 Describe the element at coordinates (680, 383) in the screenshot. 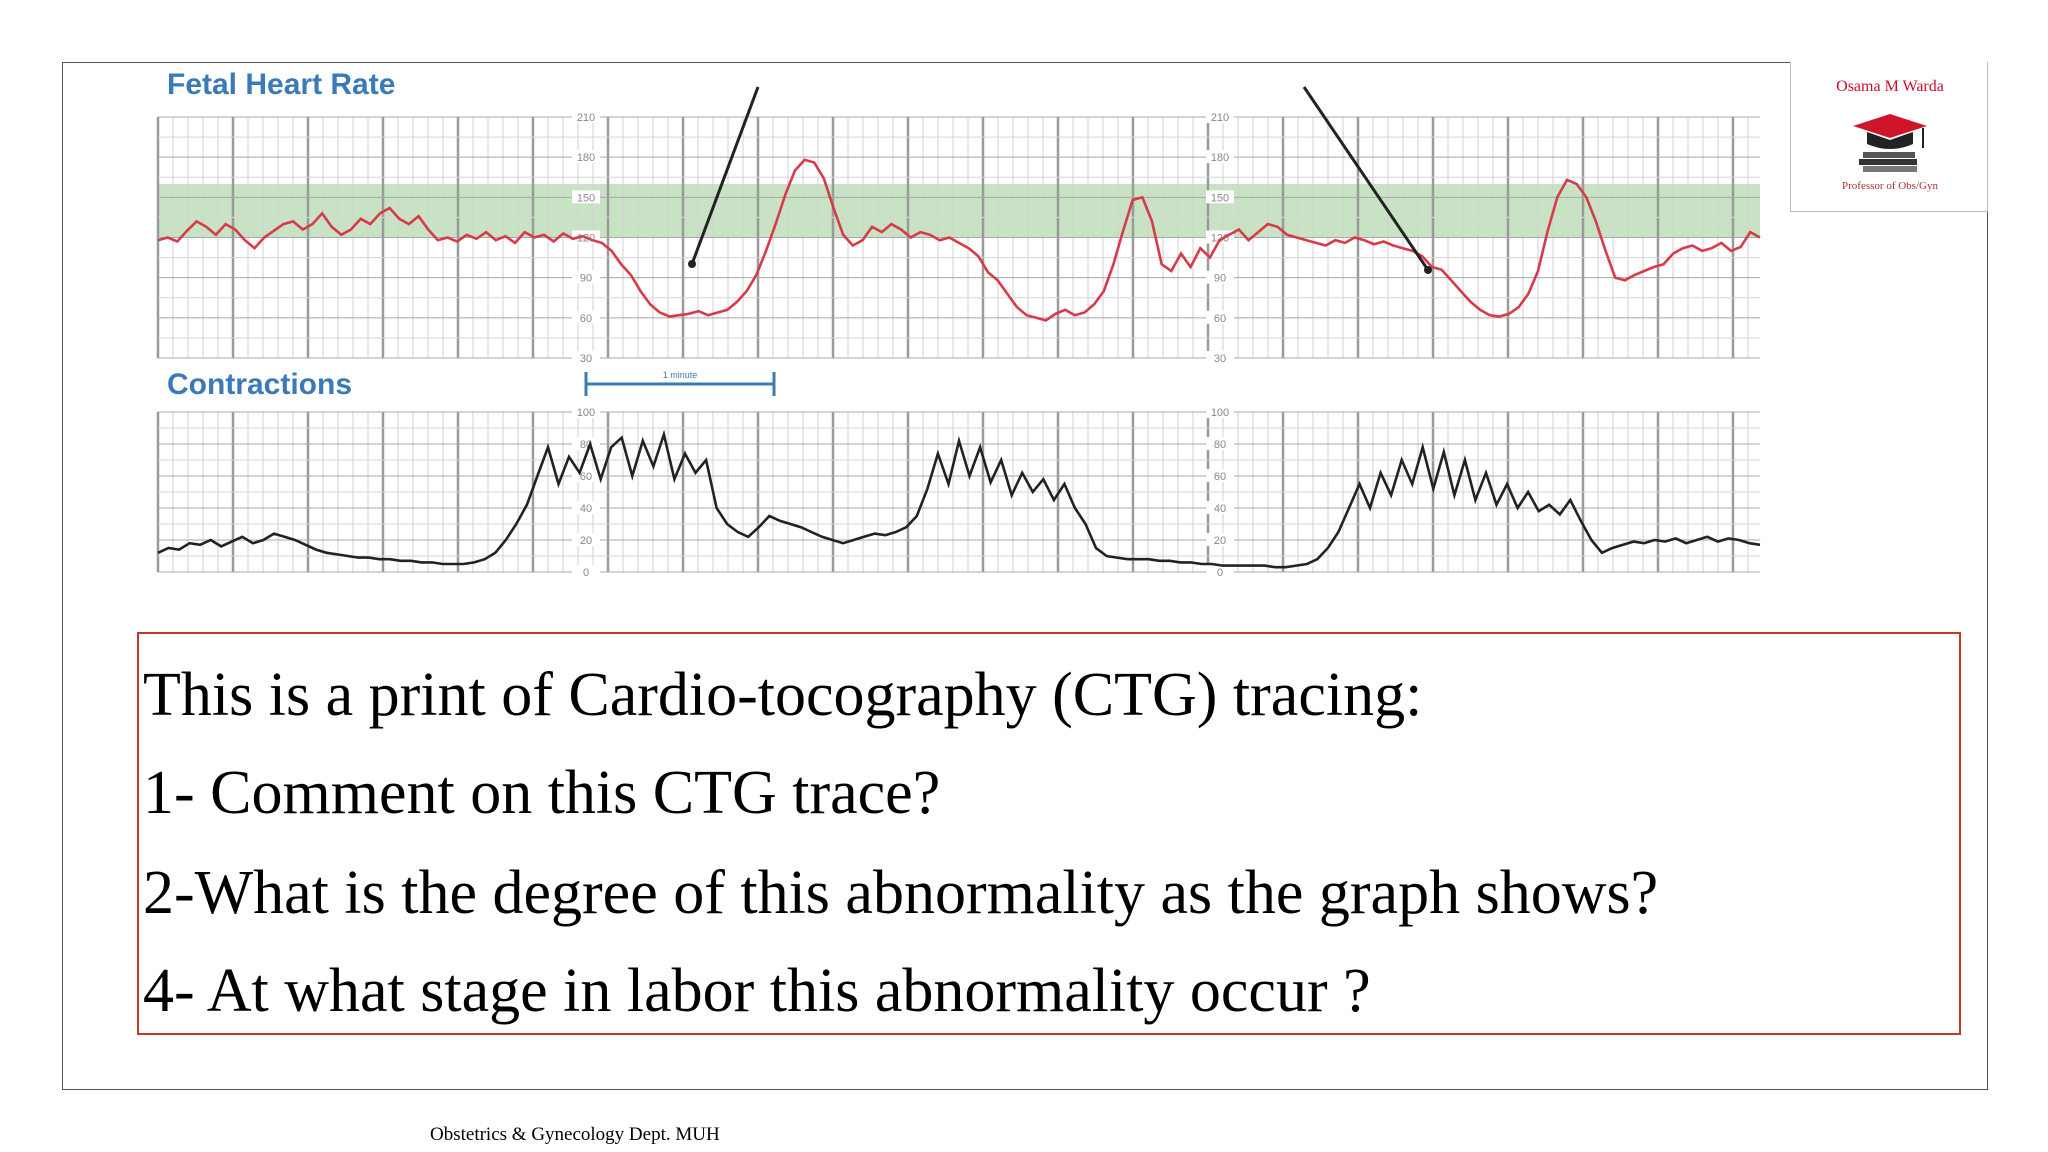

I see `time-scale-bar: 1 minute` at that location.